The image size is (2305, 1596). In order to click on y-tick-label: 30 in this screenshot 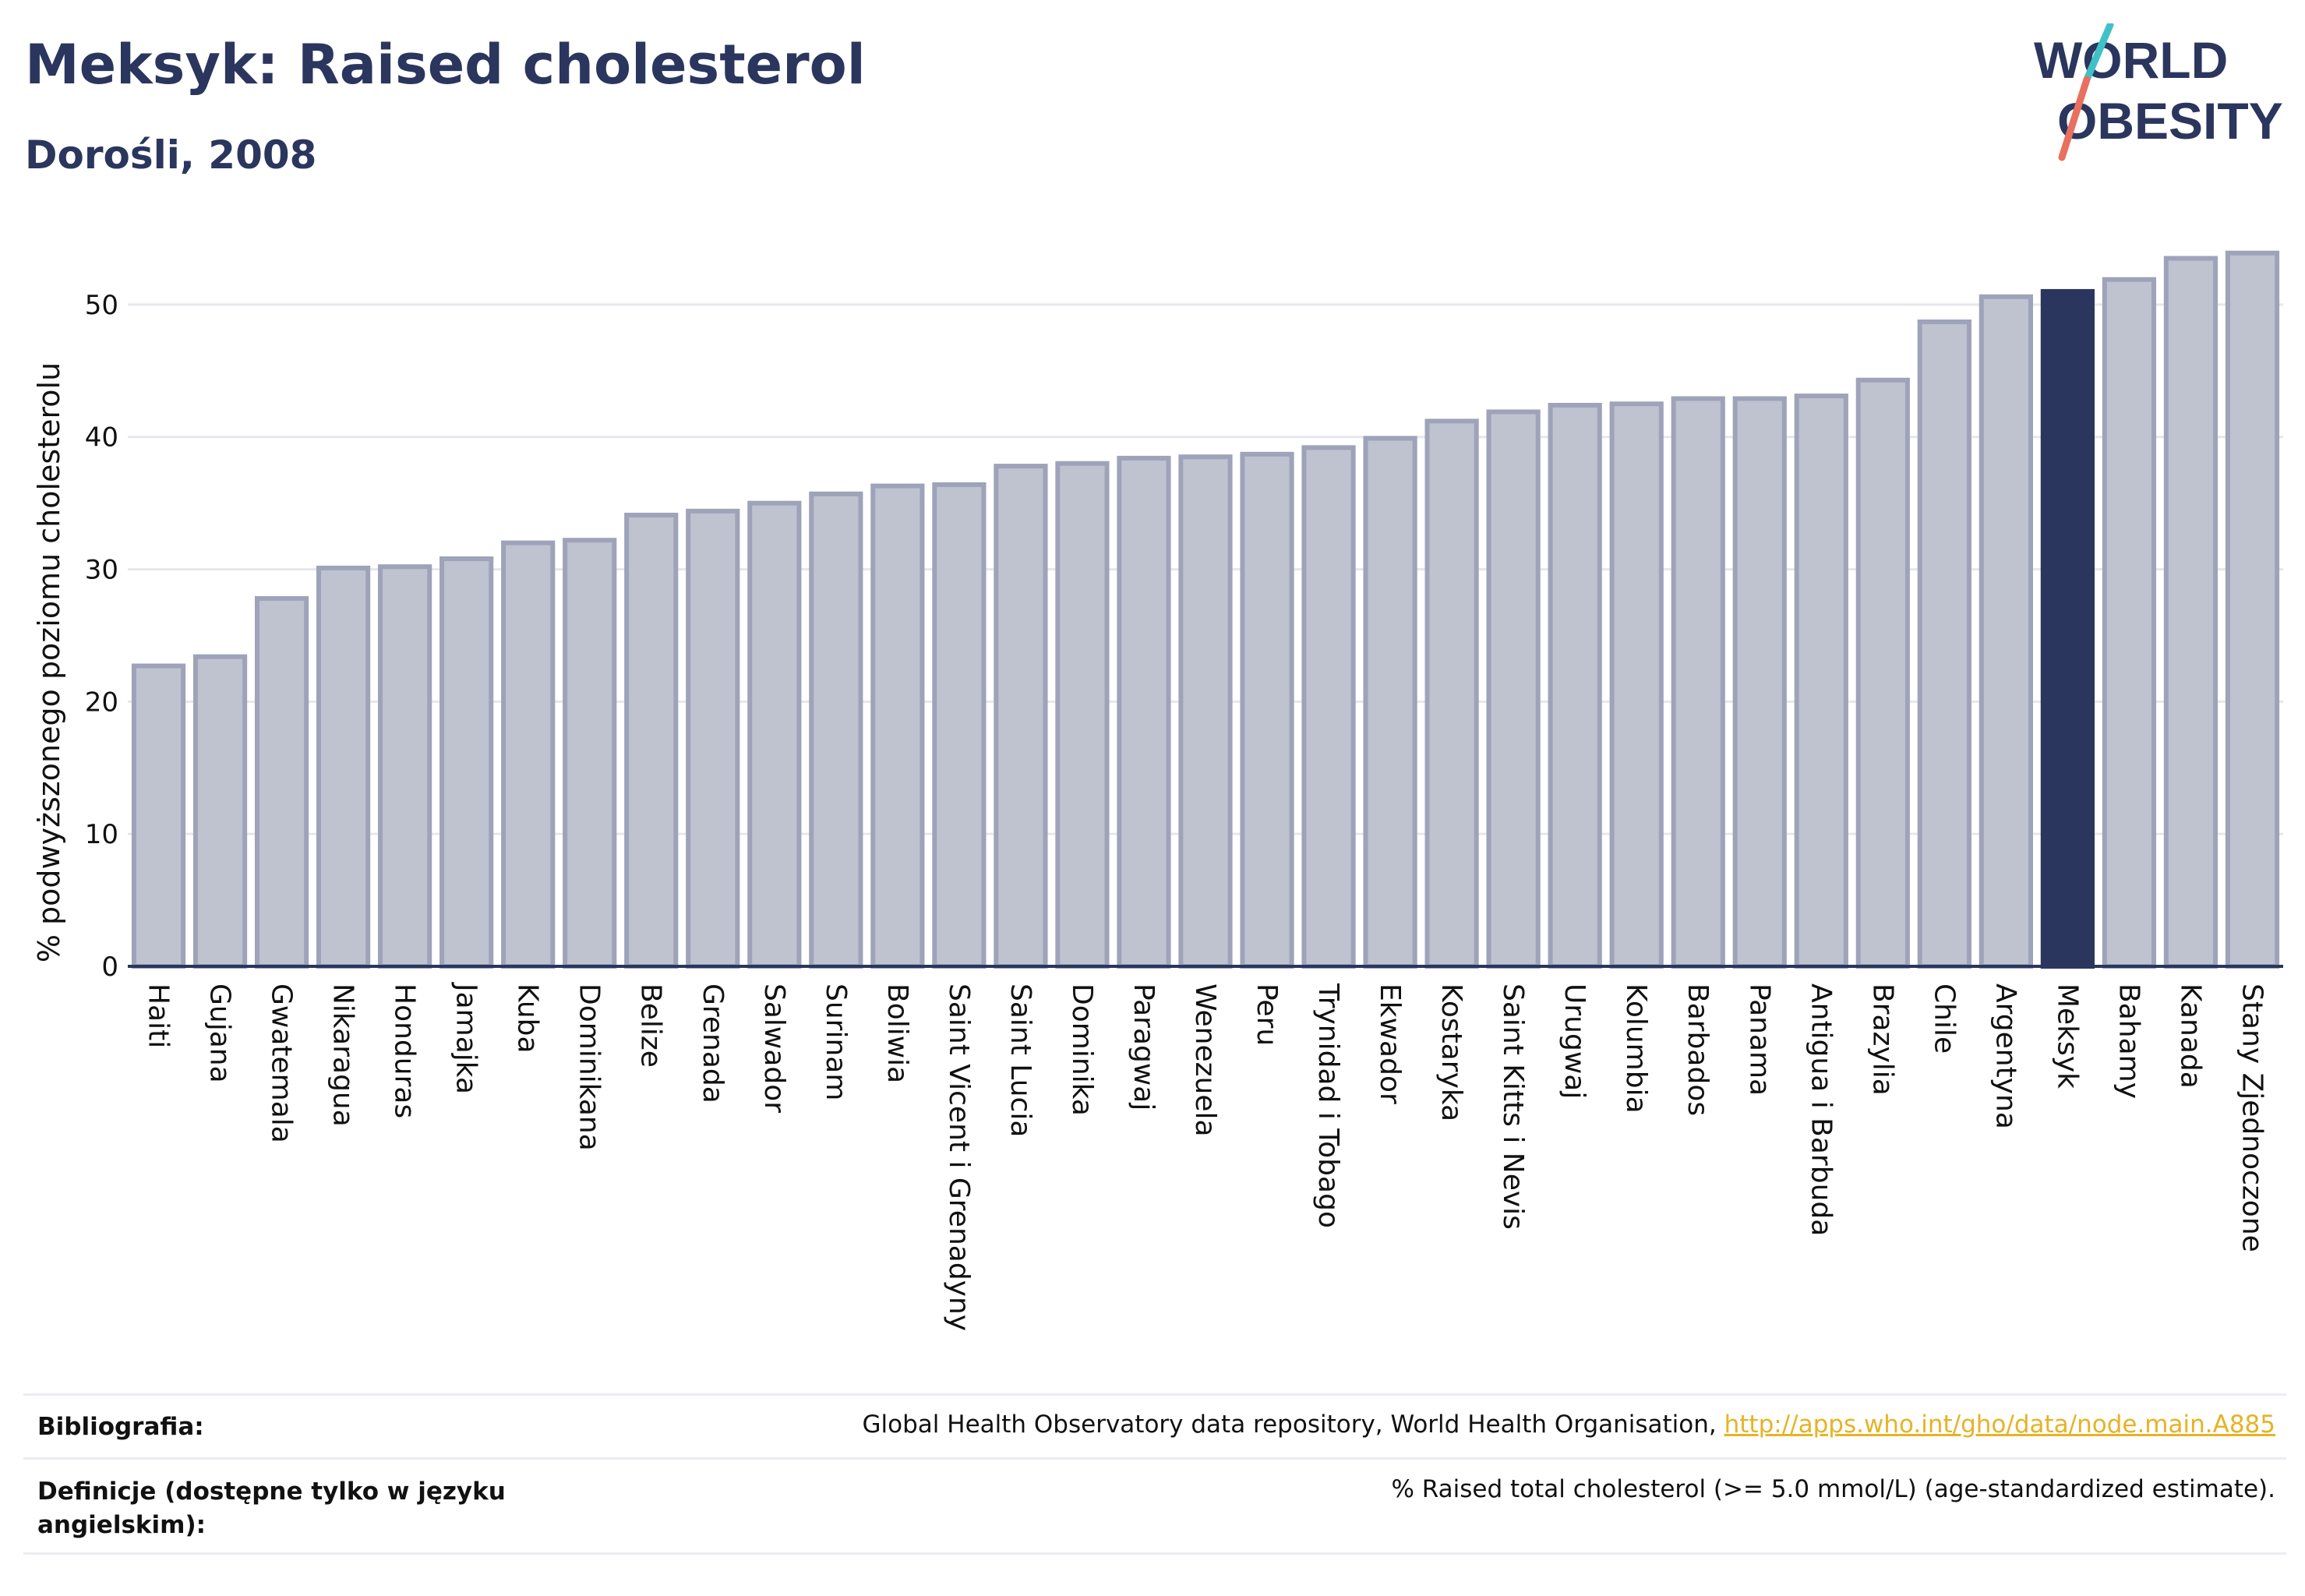, I will do `click(101, 570)`.